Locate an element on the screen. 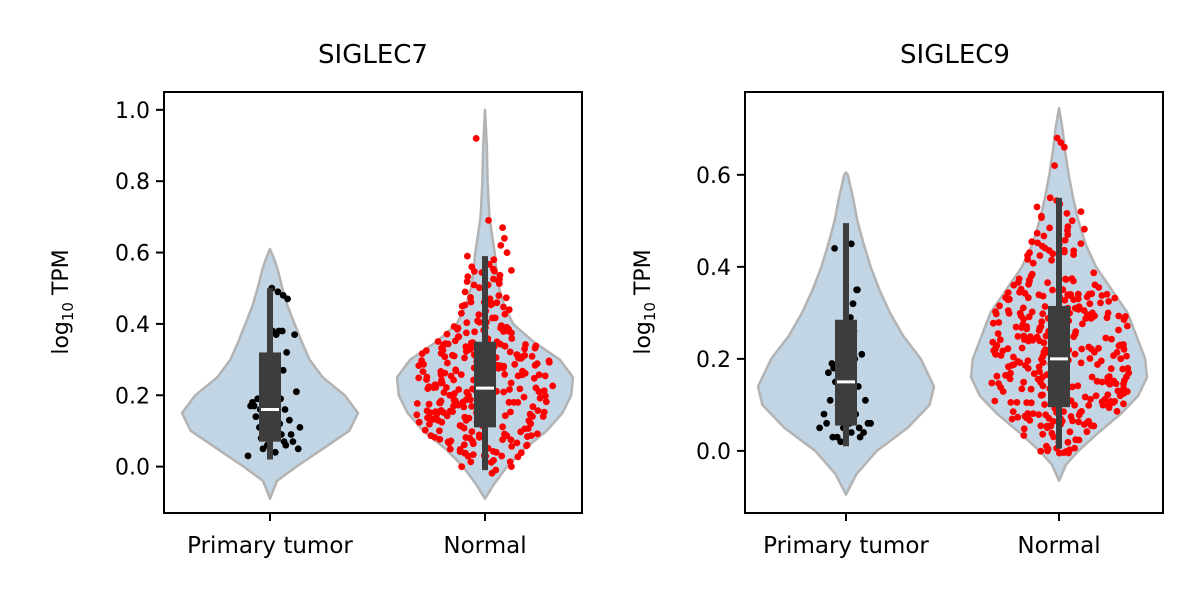  y-tick-label: 0.4 is located at coordinates (132, 325).